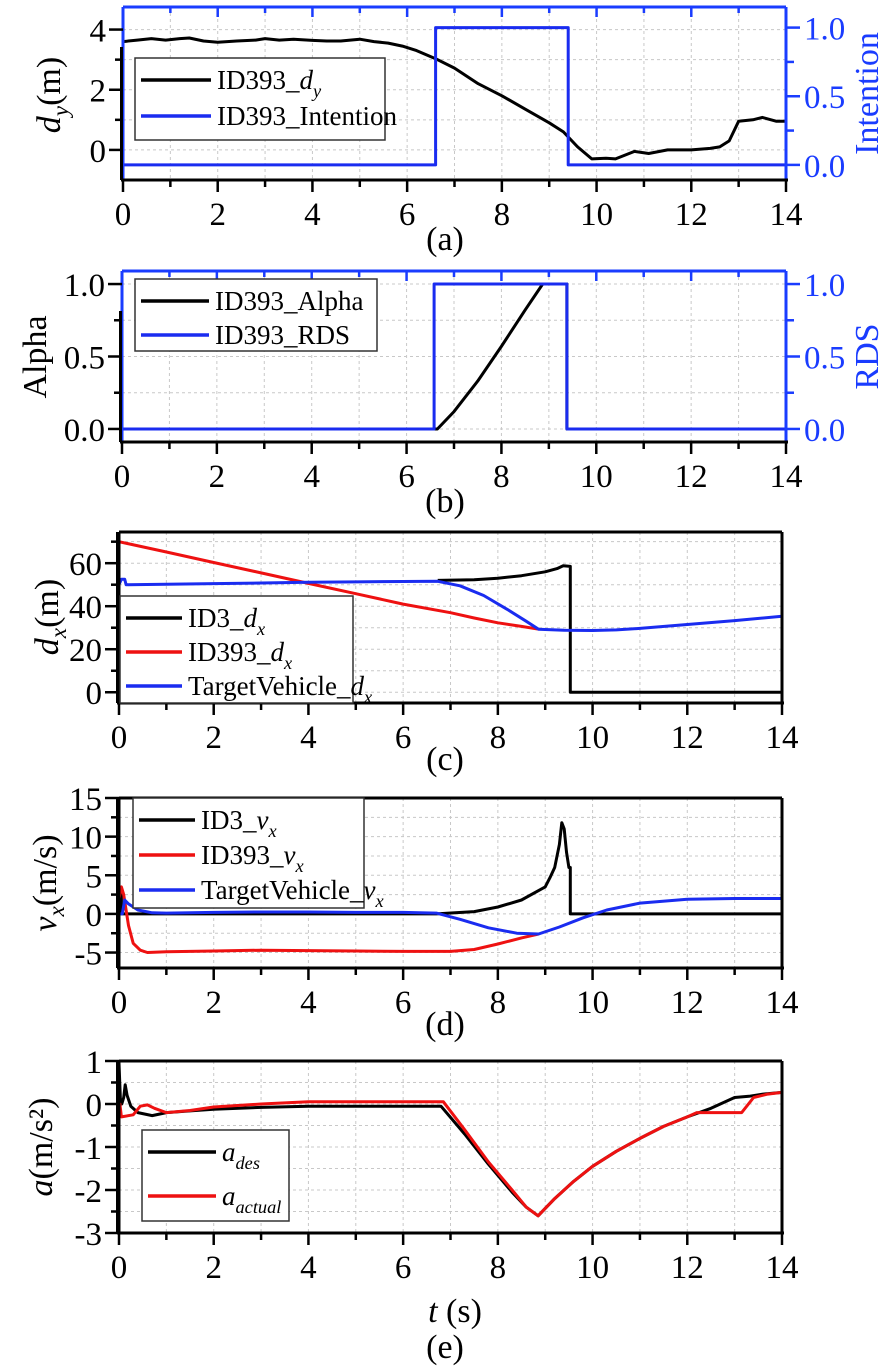 Image resolution: width=896 pixels, height=1367 pixels. I want to click on y2-axis-title: RDS, so click(867, 356).